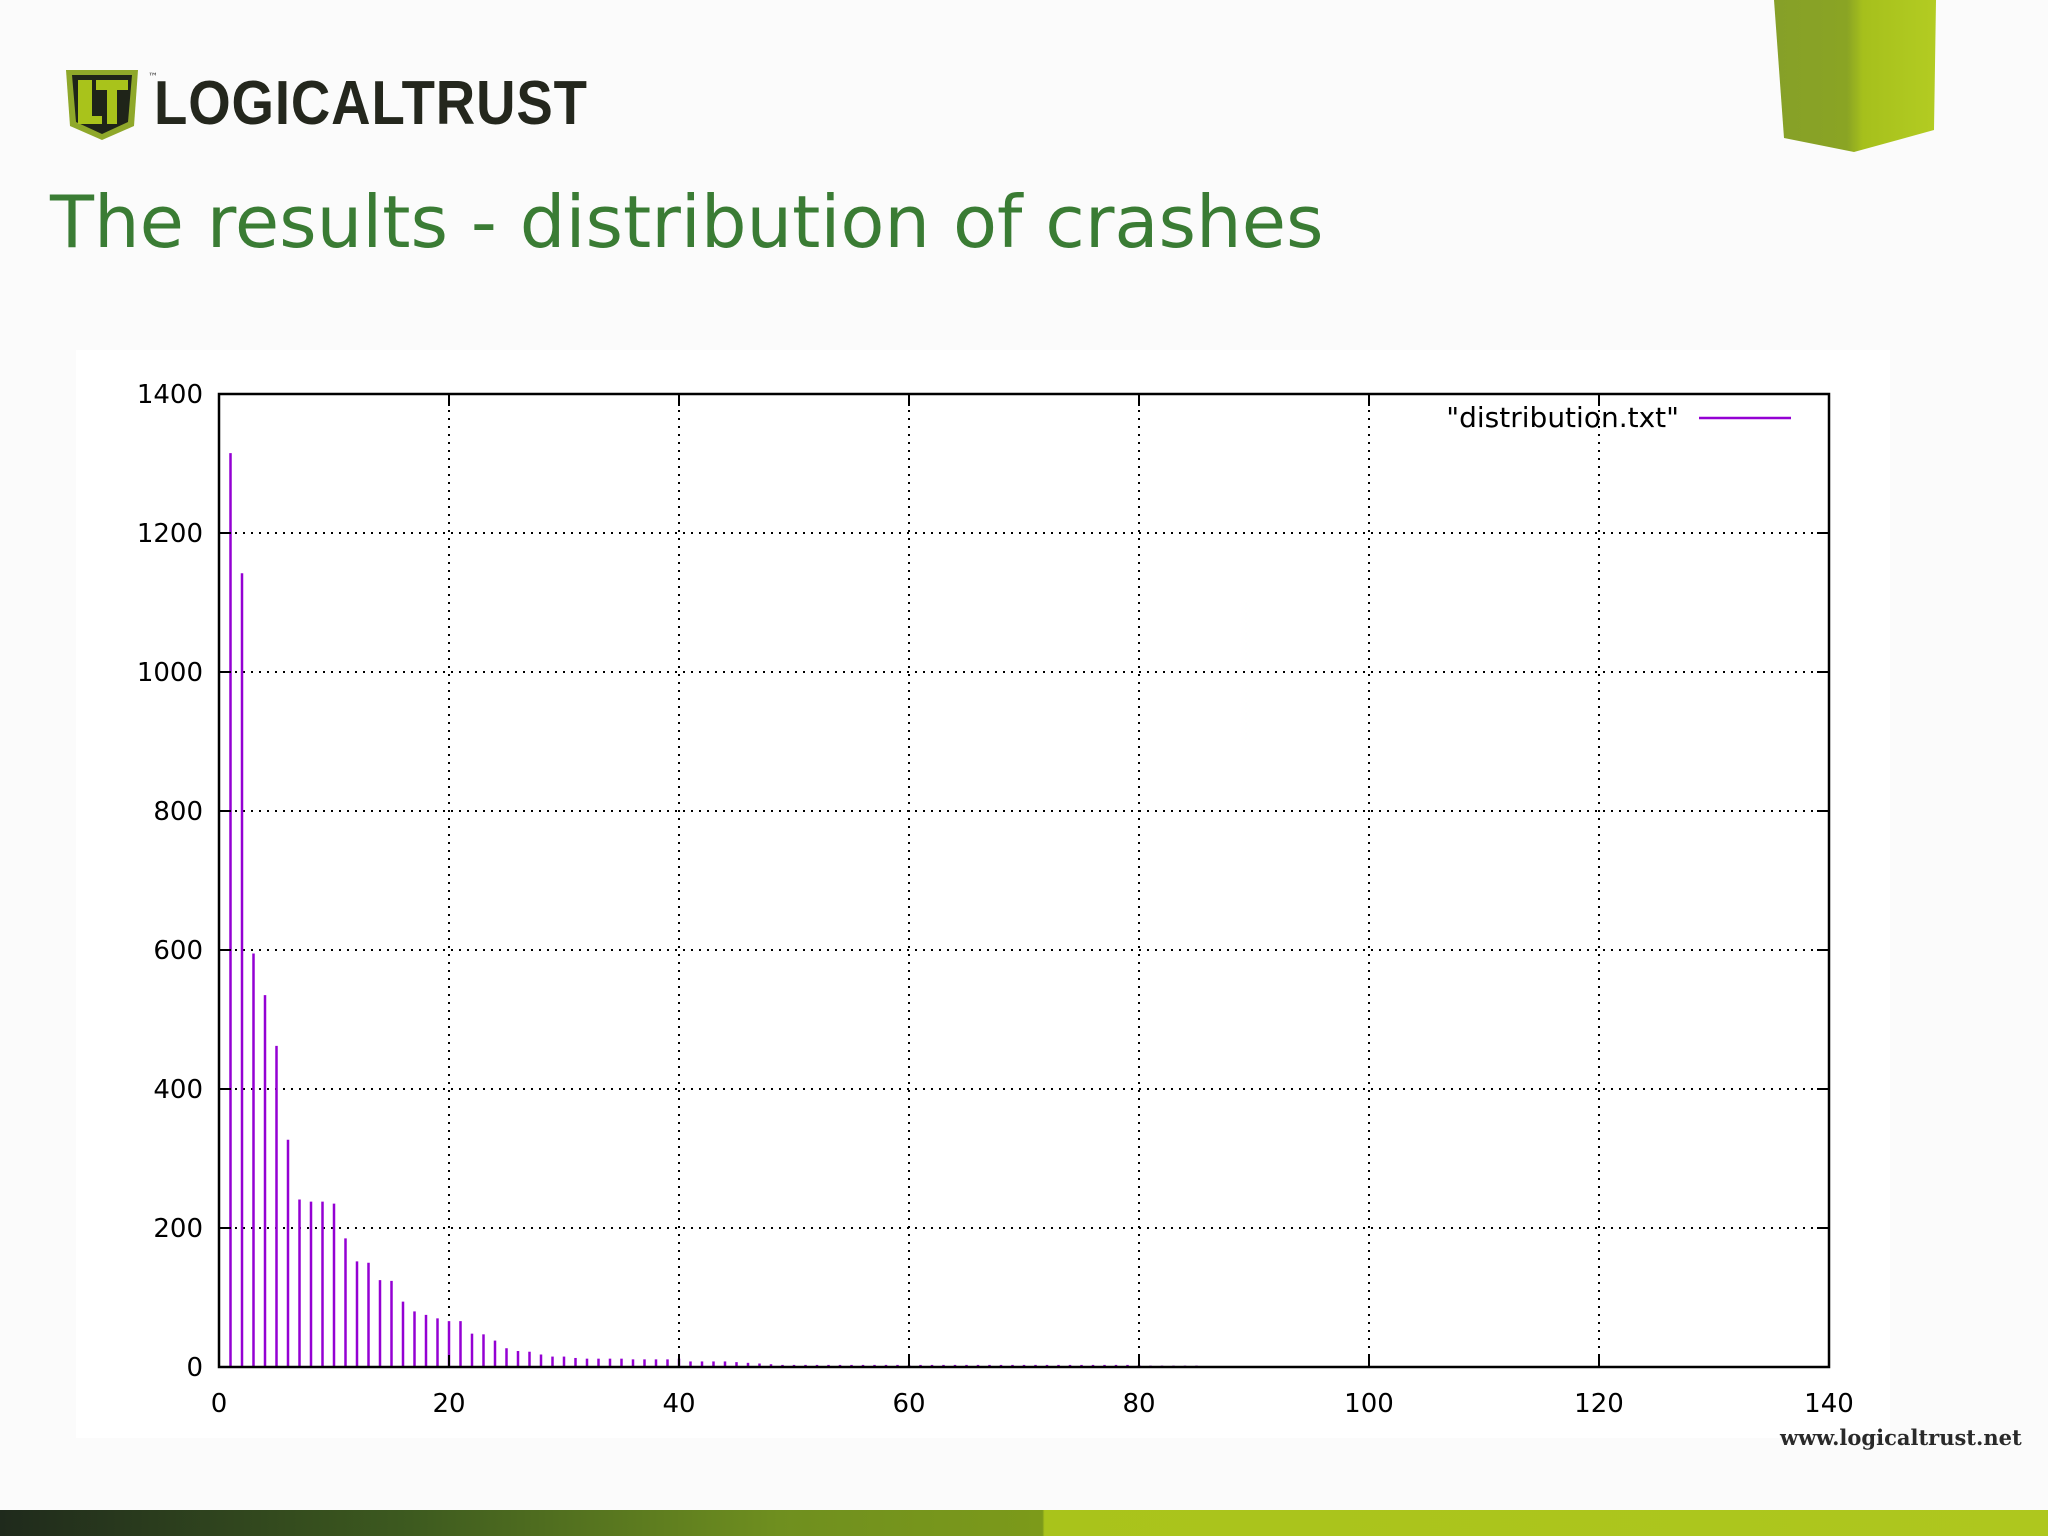  I want to click on logicaltrust-logo: LOGICALTRUST, so click(354, 104).